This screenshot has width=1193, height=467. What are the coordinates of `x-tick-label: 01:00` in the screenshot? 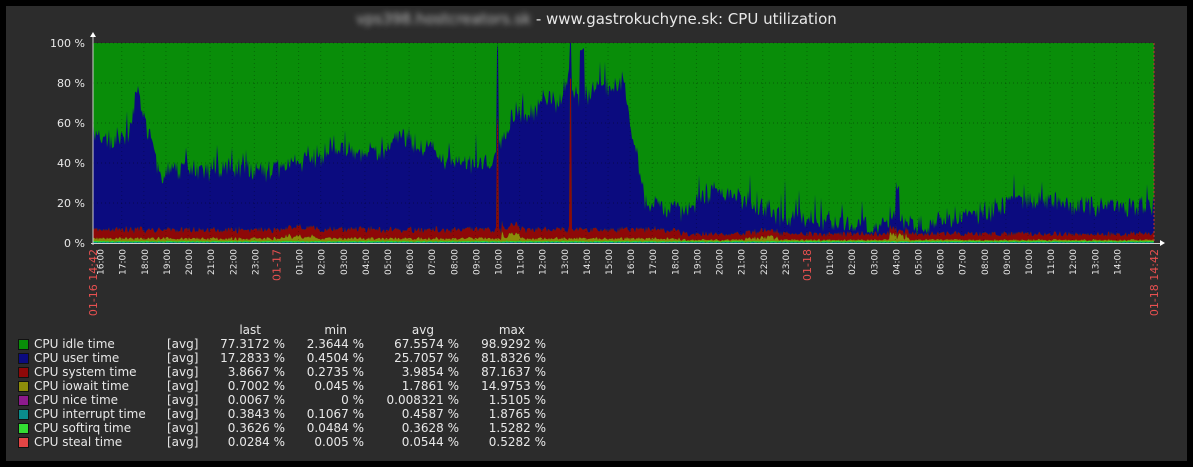 It's located at (831, 262).